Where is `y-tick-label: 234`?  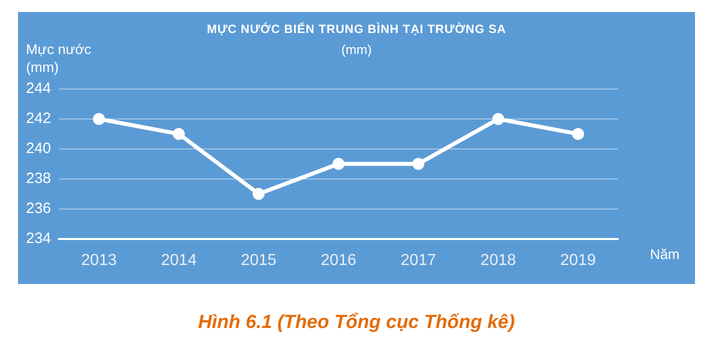
y-tick-label: 234 is located at coordinates (39, 238).